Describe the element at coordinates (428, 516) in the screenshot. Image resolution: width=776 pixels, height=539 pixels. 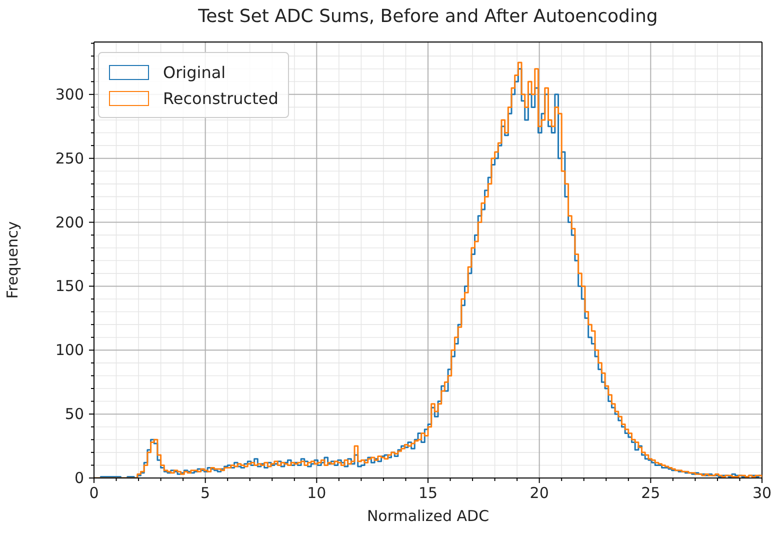
I see `x-axis-title: Normalized ADC` at that location.